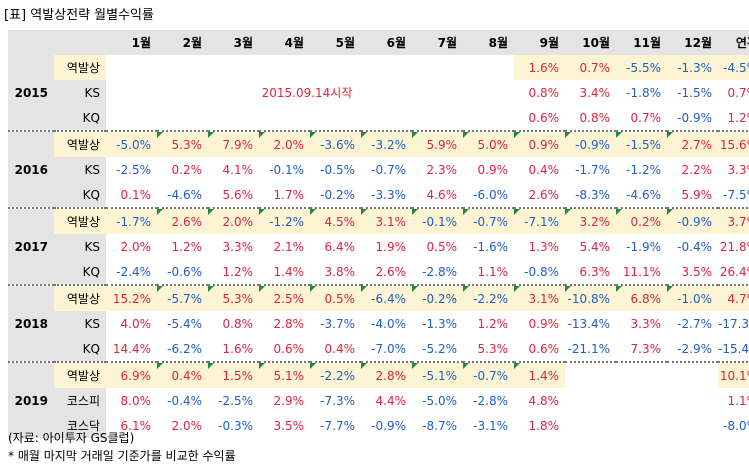 Image resolution: width=749 pixels, height=467 pixels. Describe the element at coordinates (233, 143) in the screenshot. I see `value-cell: 7.9%` at that location.